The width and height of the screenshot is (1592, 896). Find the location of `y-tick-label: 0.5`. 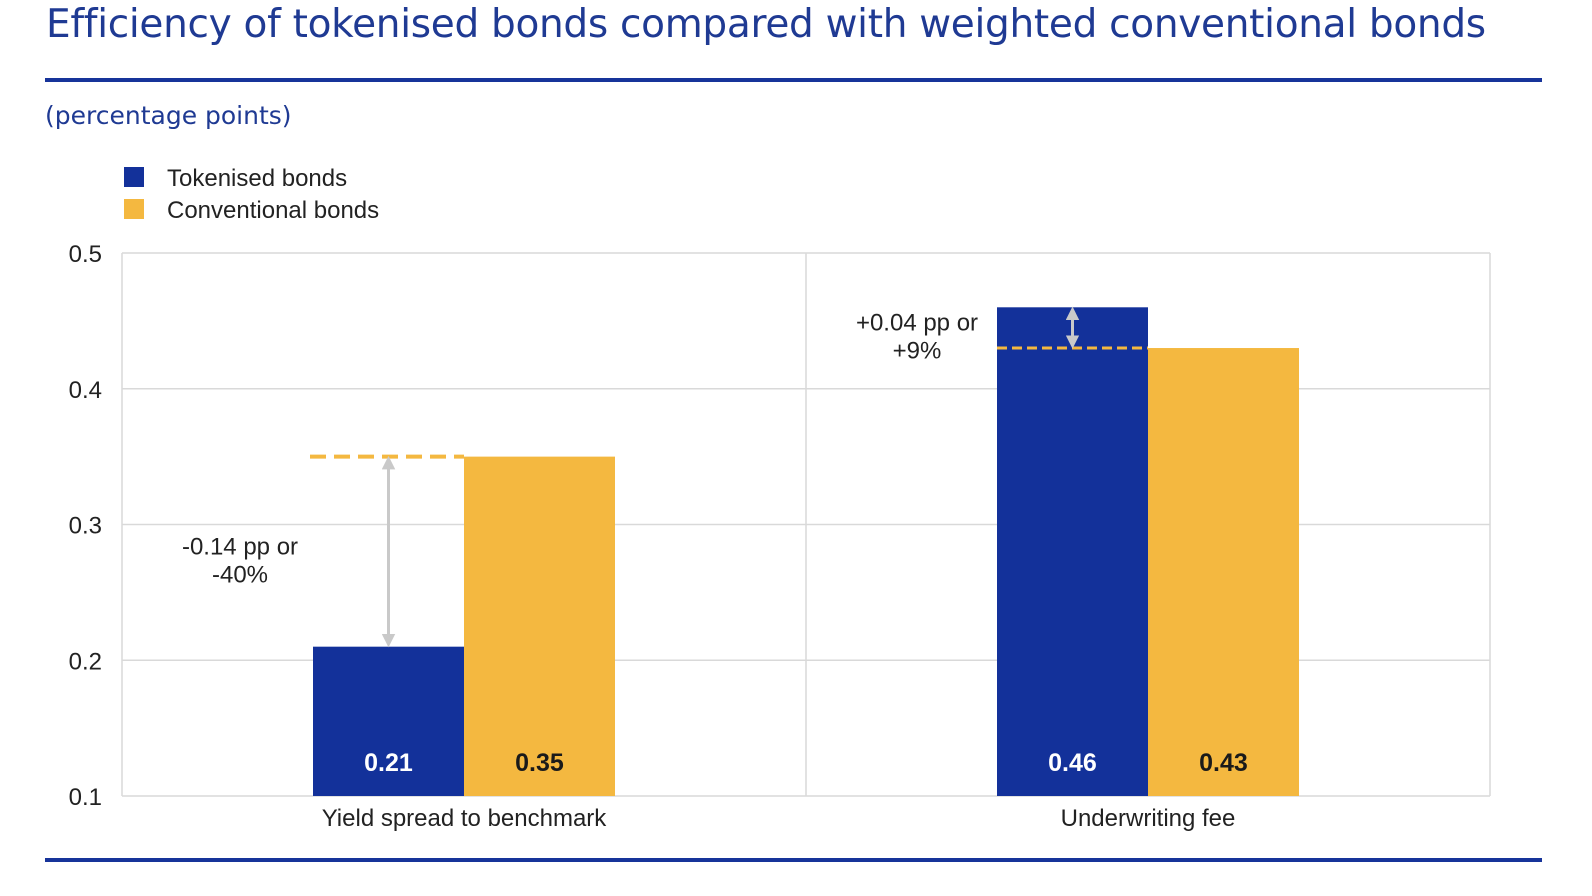

y-tick-label: 0.5 is located at coordinates (85, 254).